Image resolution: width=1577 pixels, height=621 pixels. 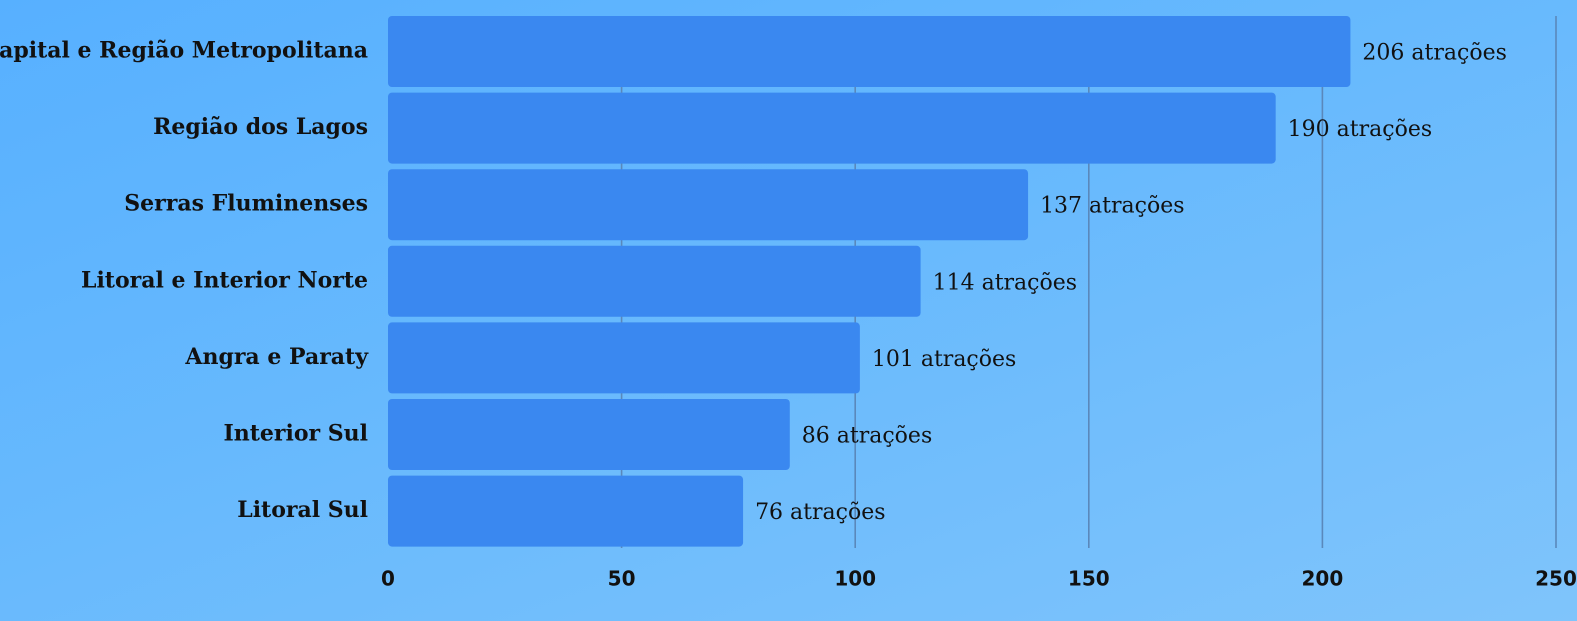 What do you see at coordinates (1323, 579) in the screenshot?
I see `x-tick-label: 200` at bounding box center [1323, 579].